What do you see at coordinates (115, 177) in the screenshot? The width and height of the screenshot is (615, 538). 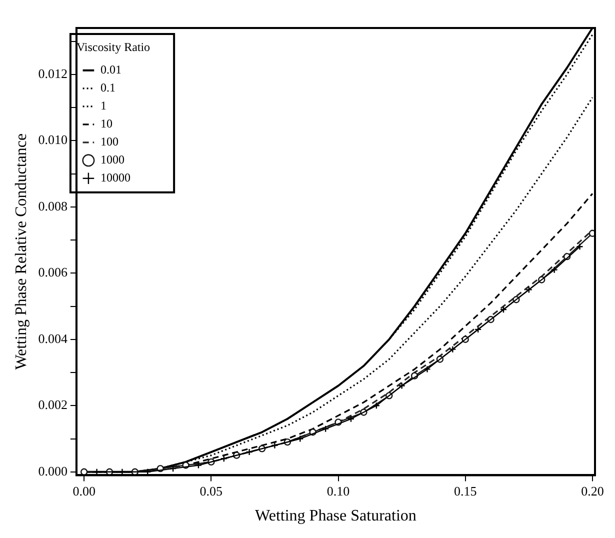 I see `legend-label: 10000` at bounding box center [115, 177].